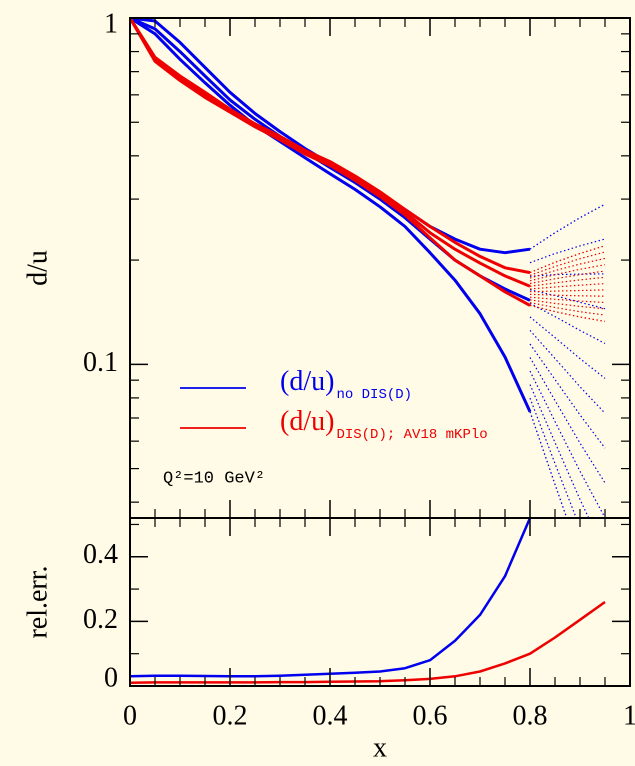  Describe the element at coordinates (384, 424) in the screenshot. I see `legend-label: (d/u) DIS(D); AV18 mKPlo` at that location.